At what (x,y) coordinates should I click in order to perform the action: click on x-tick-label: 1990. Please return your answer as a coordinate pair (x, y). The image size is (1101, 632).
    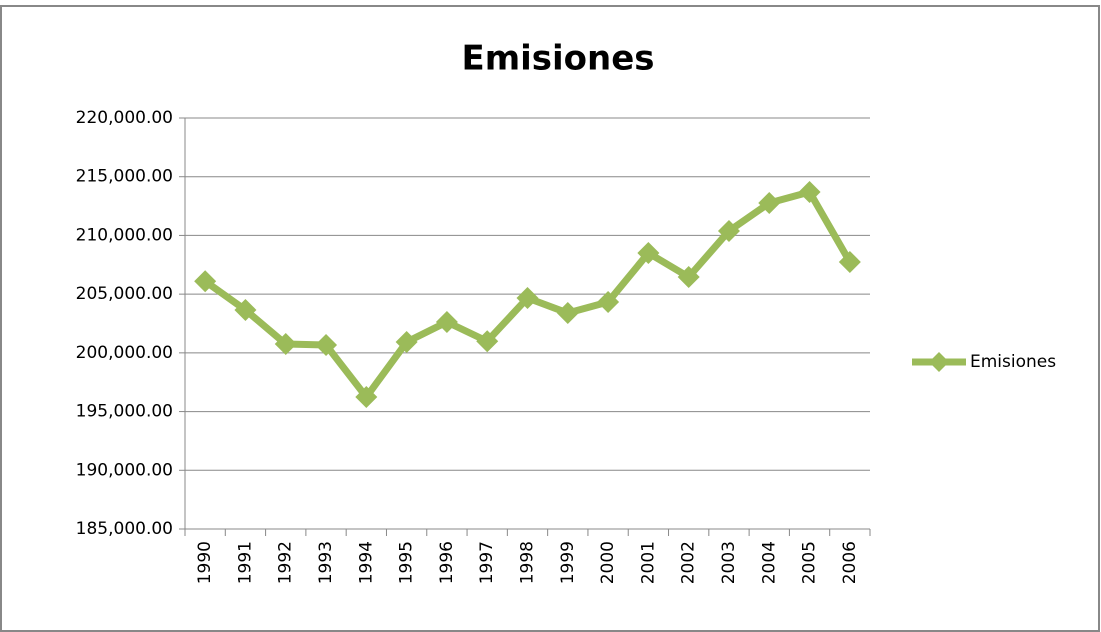
    Looking at the image, I should click on (205, 562).